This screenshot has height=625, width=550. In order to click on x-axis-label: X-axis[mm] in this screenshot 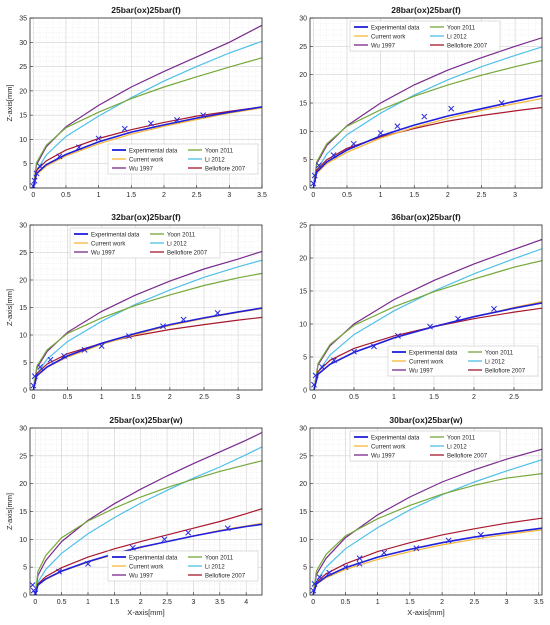, I will do `click(426, 612)`.